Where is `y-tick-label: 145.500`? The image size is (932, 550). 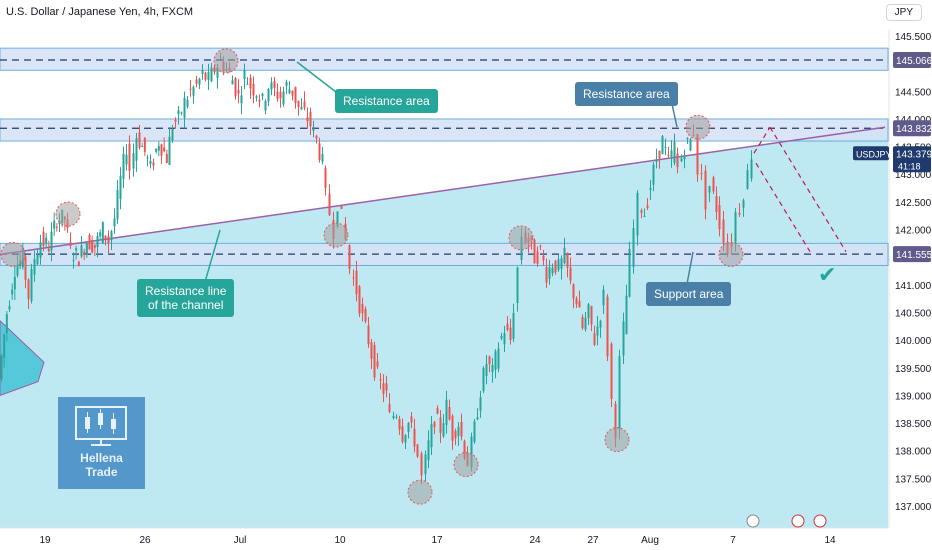 y-tick-label: 145.500 is located at coordinates (913, 37).